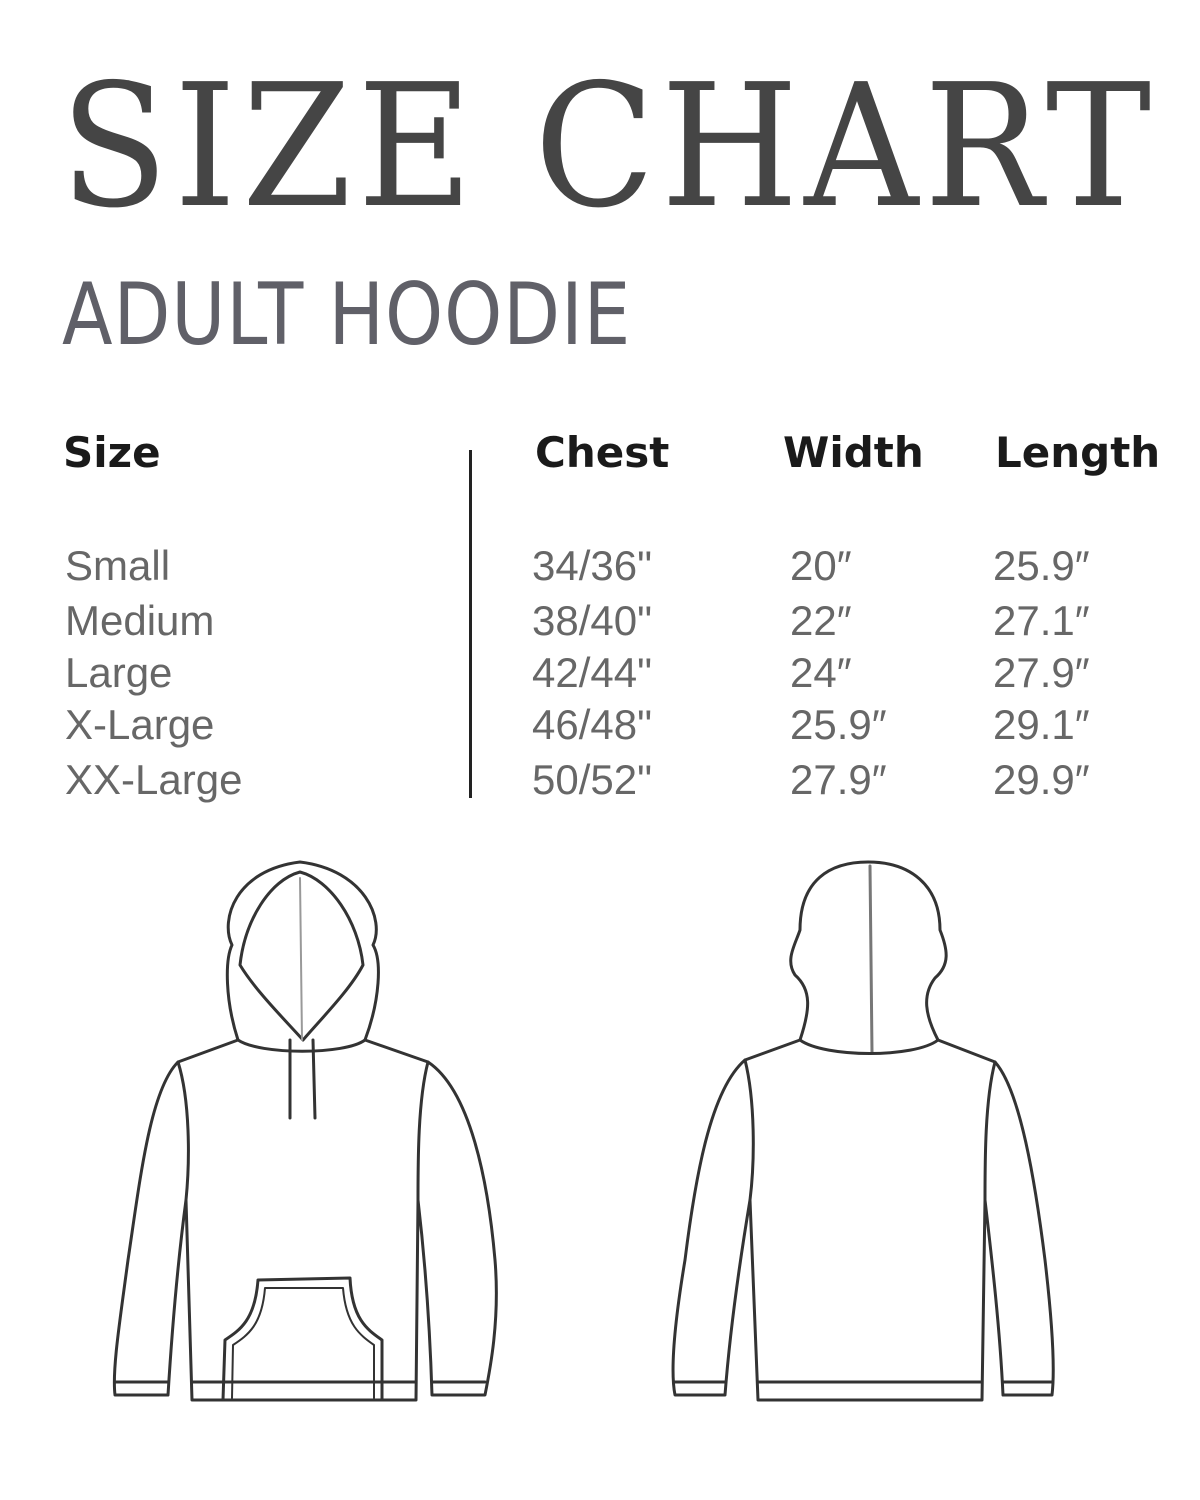 The image size is (1200, 1500). I want to click on cell-size: XX-Large, so click(154, 779).